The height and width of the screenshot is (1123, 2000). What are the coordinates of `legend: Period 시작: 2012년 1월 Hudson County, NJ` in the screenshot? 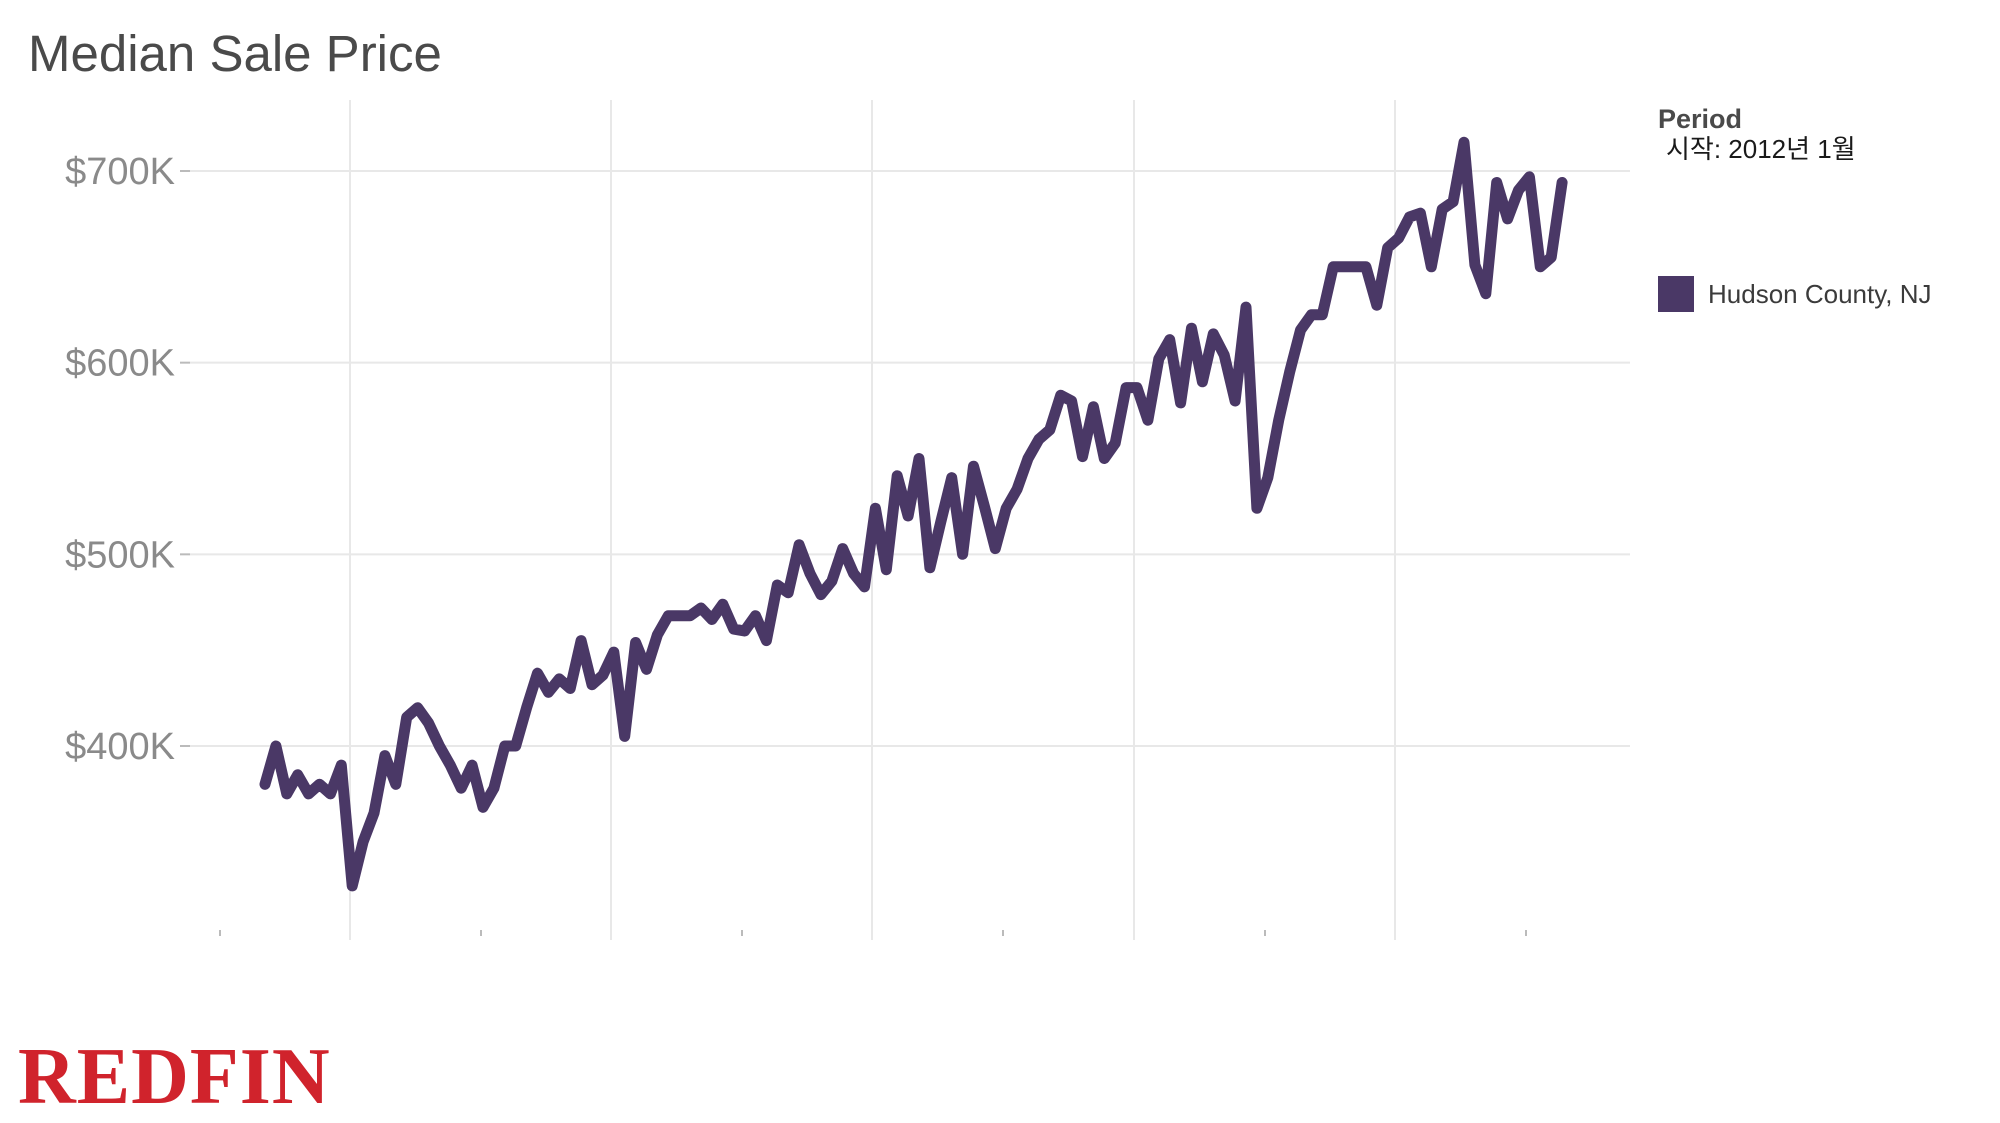 It's located at (1795, 208).